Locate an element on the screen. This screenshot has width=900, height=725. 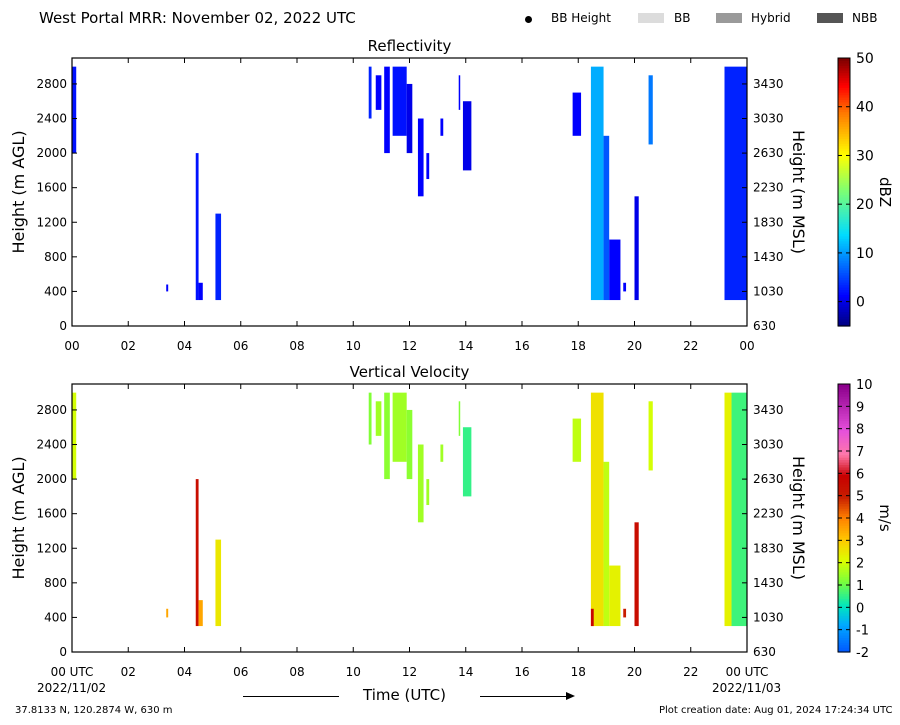
x-tick-label-0-3: 06 is located at coordinates (240, 346).